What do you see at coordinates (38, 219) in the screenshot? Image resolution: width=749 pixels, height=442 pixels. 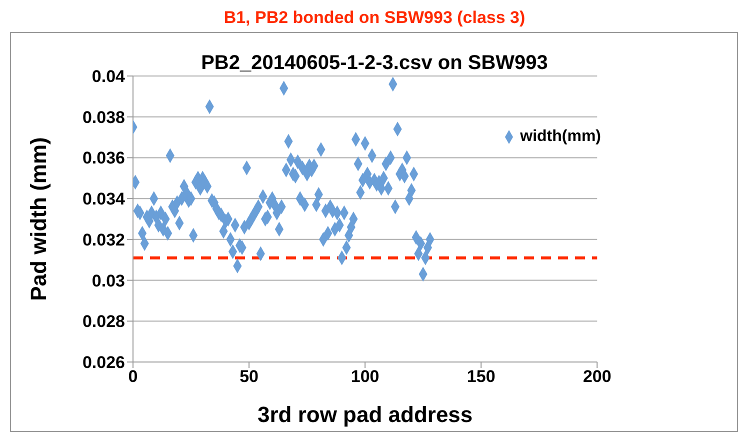 I see `y-axis-title: Pad width (mm)` at bounding box center [38, 219].